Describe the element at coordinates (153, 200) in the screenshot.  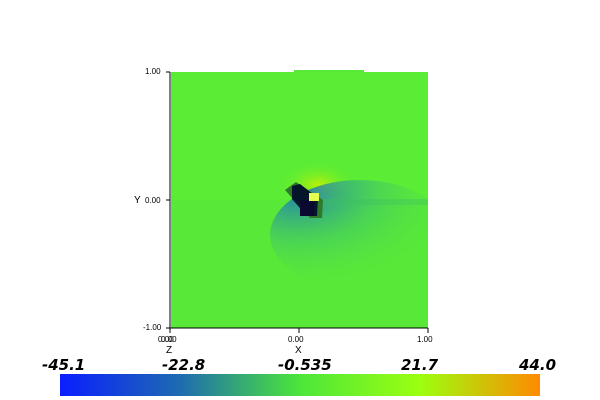
I see `y-tick-label-mid: 0.00` at that location.